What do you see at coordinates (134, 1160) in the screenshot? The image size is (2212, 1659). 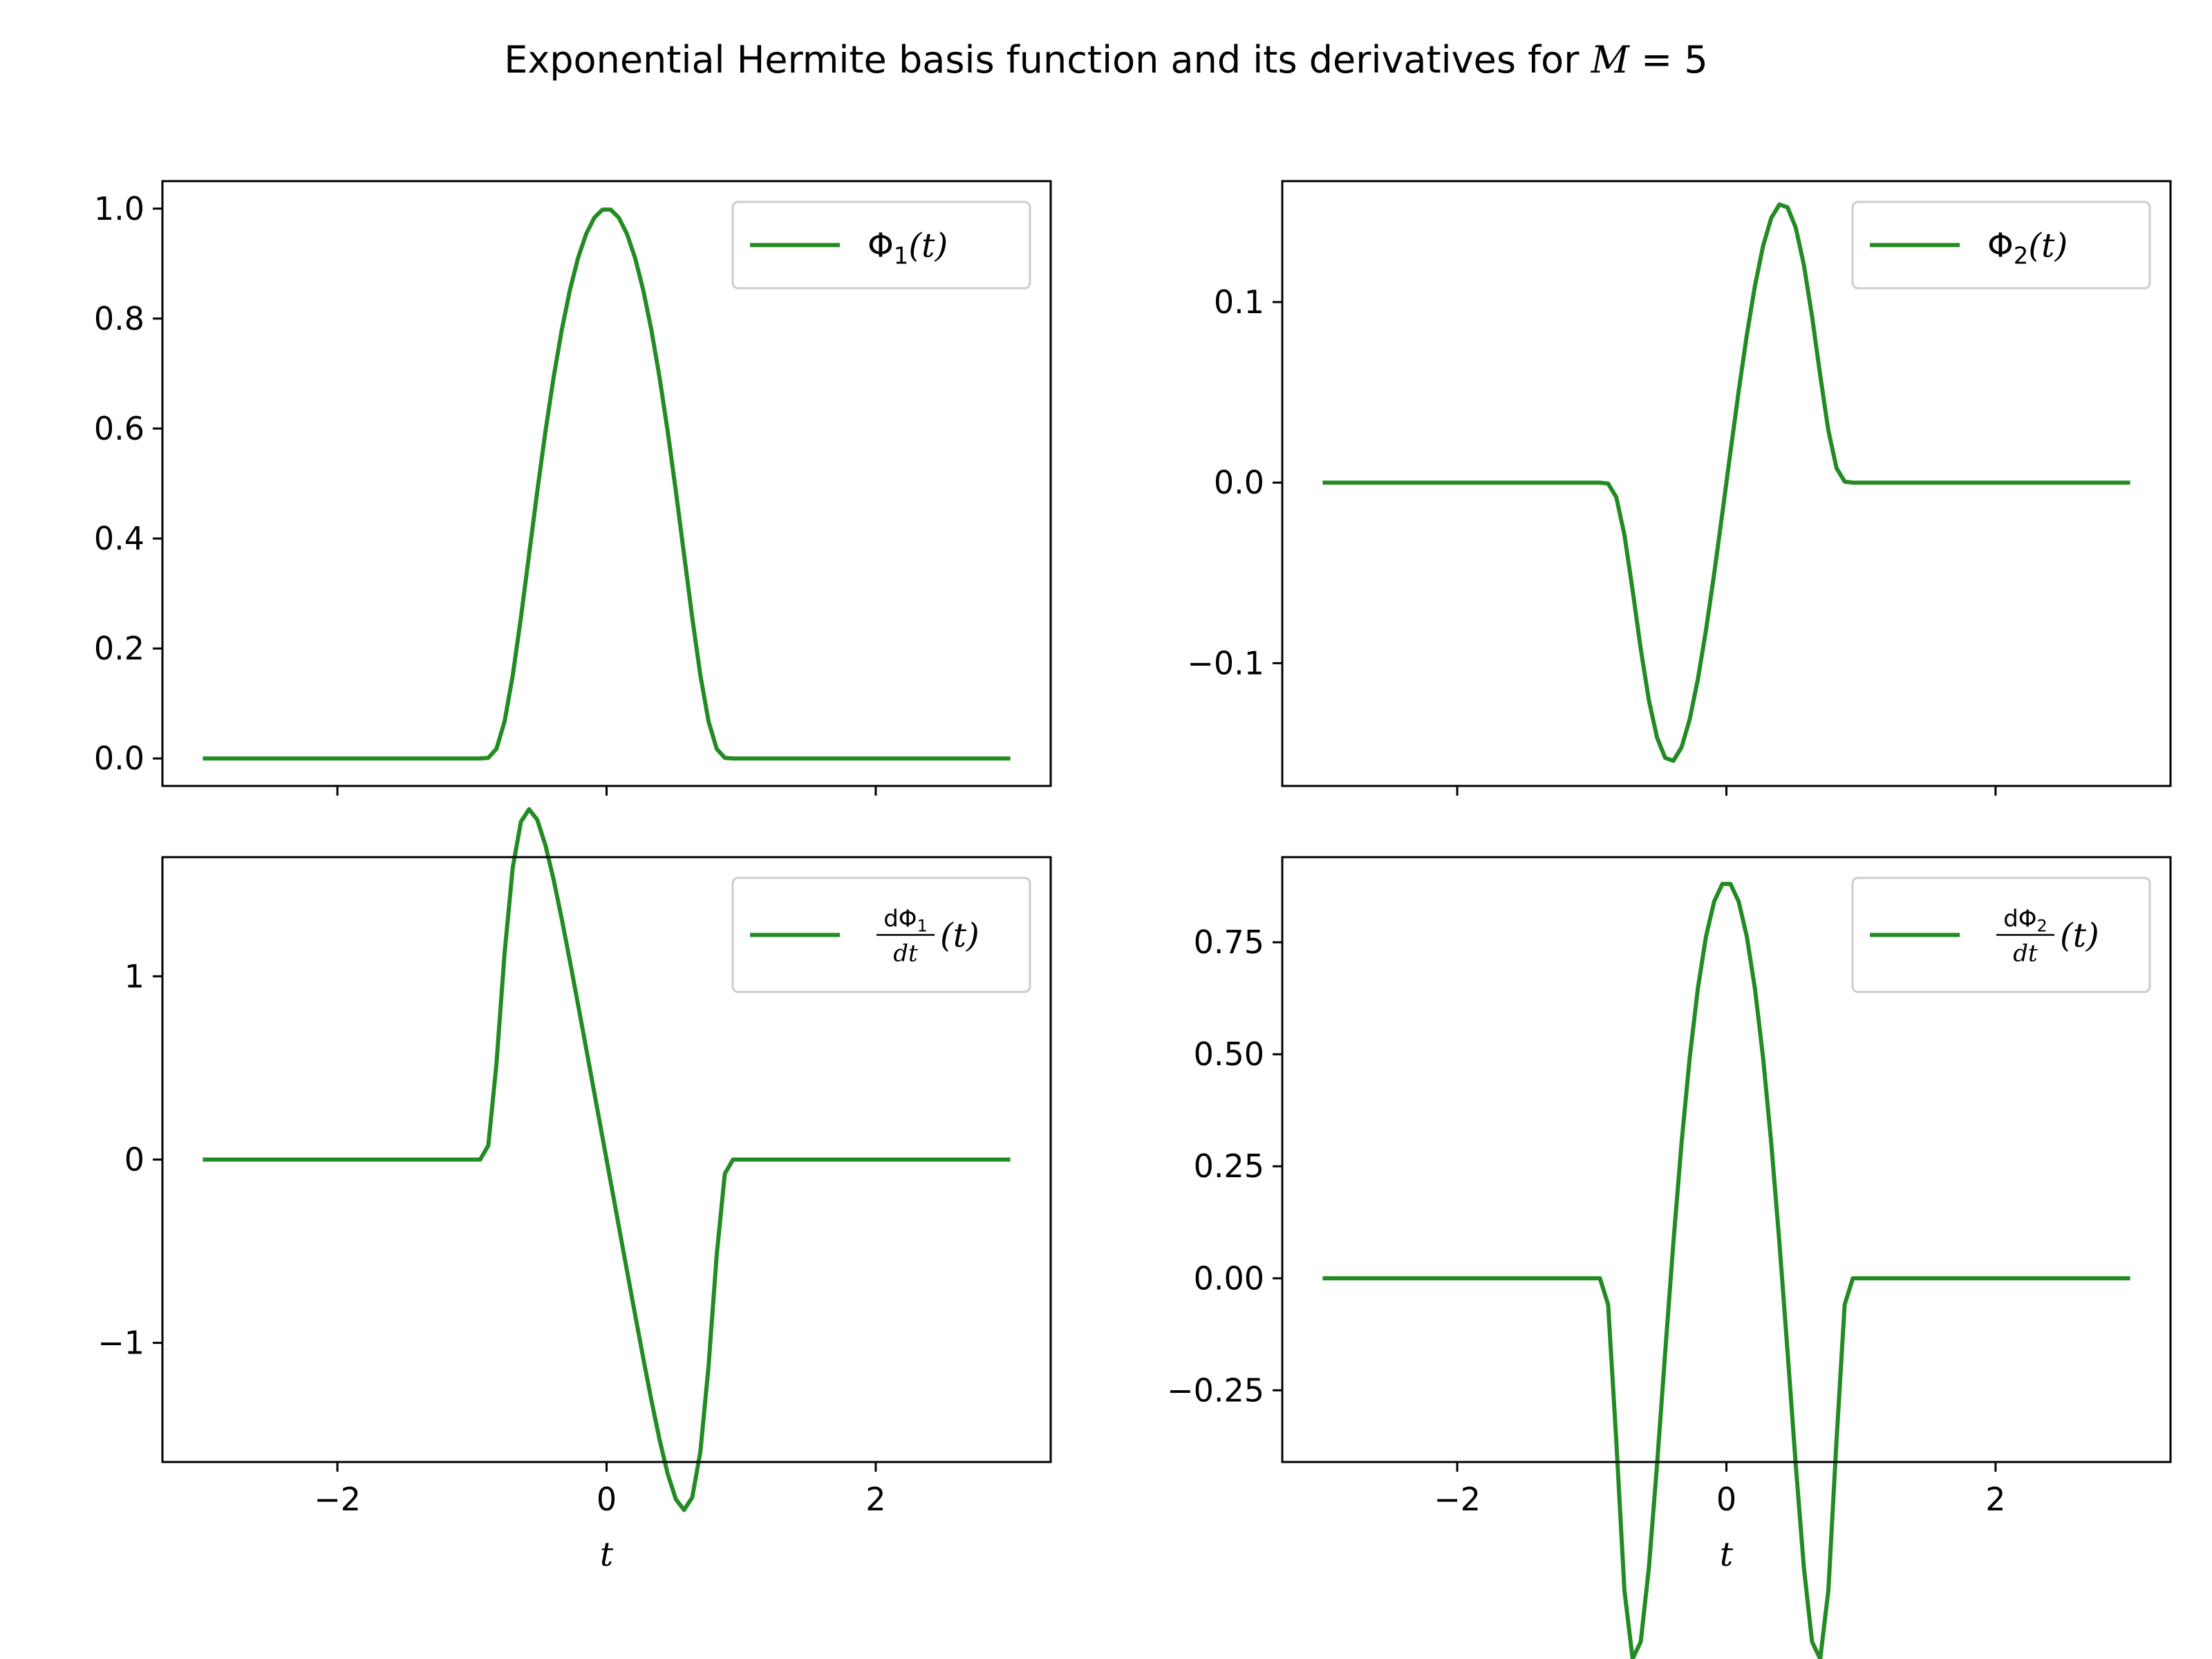 I see `y-tick-label: 0` at bounding box center [134, 1160].